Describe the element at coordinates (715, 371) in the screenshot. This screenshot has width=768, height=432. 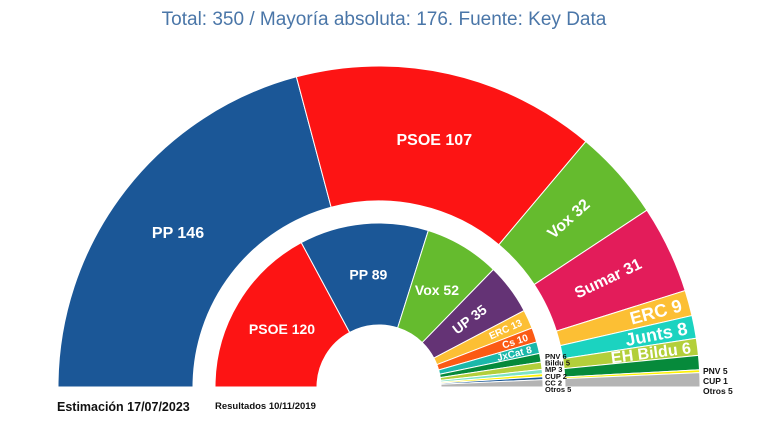
I see `segment-label: PNV 5` at that location.